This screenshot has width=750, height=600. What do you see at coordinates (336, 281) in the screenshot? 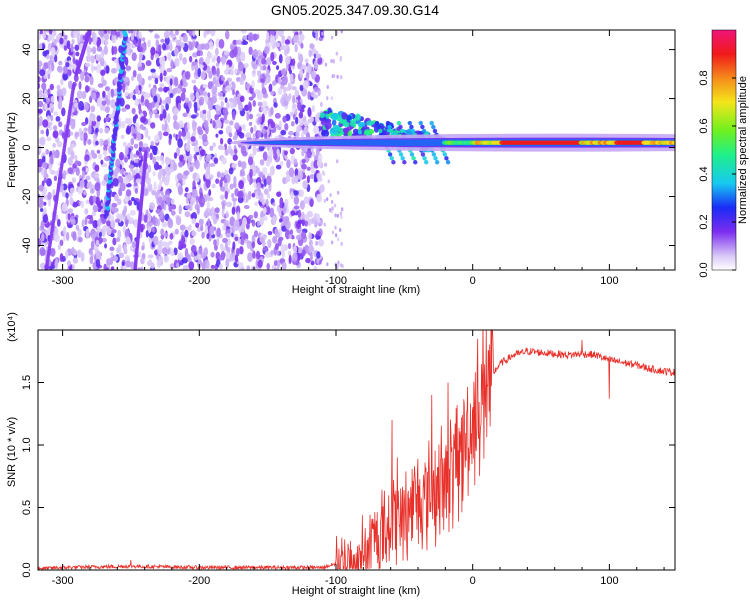
I see `top-xtick-label: -100` at bounding box center [336, 281].